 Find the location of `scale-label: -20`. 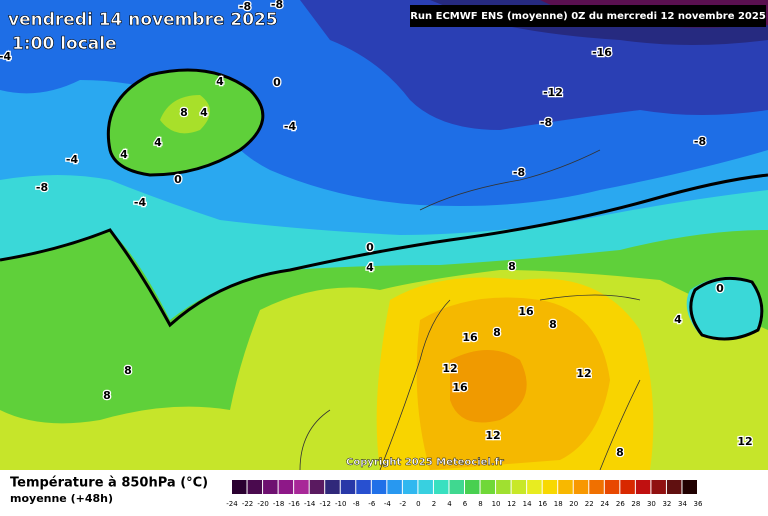

scale-label: -20 is located at coordinates (262, 504).